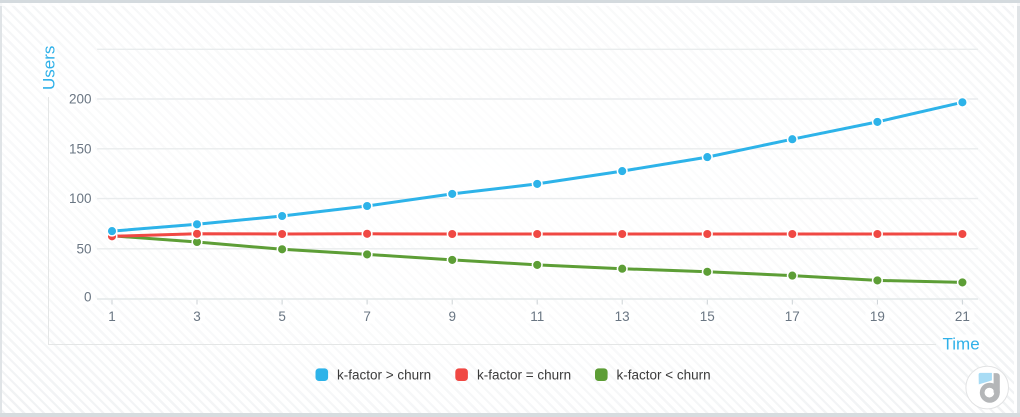 The height and width of the screenshot is (417, 1020). Describe the element at coordinates (112, 316) in the screenshot. I see `svg-text: 1` at that location.